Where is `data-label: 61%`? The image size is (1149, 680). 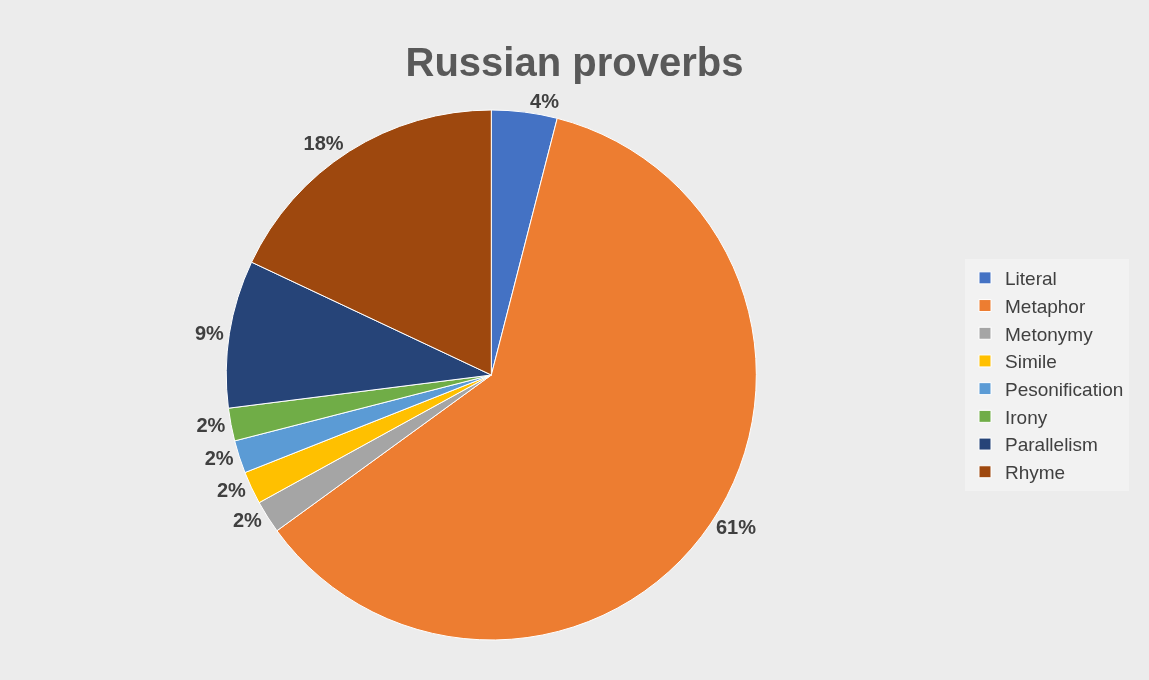
data-label: 61% is located at coordinates (736, 527).